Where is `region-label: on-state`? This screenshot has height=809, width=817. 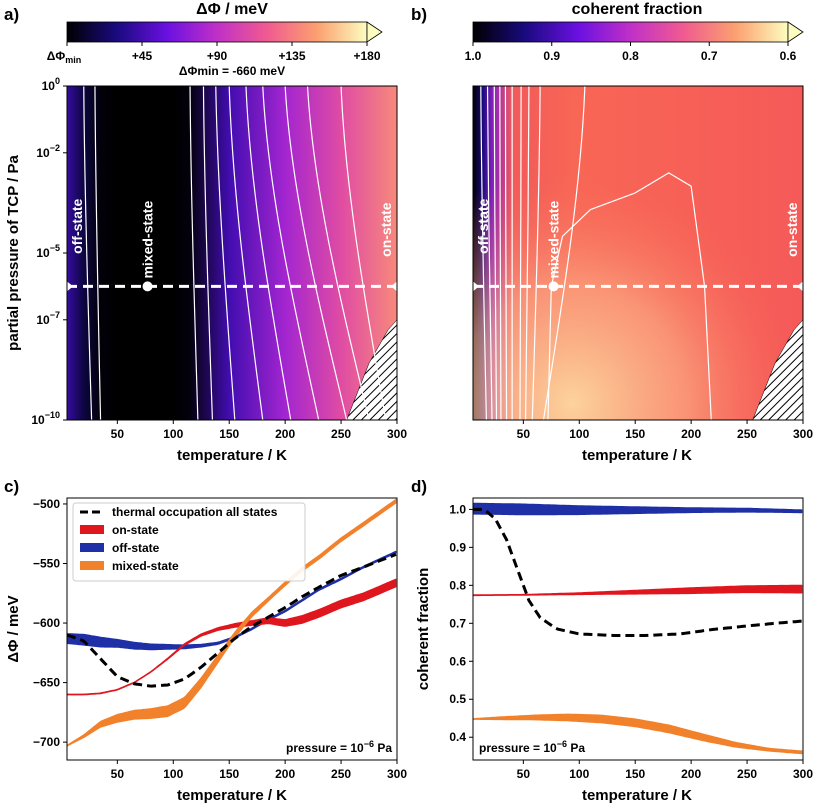
region-label: on-state is located at coordinates (792, 229).